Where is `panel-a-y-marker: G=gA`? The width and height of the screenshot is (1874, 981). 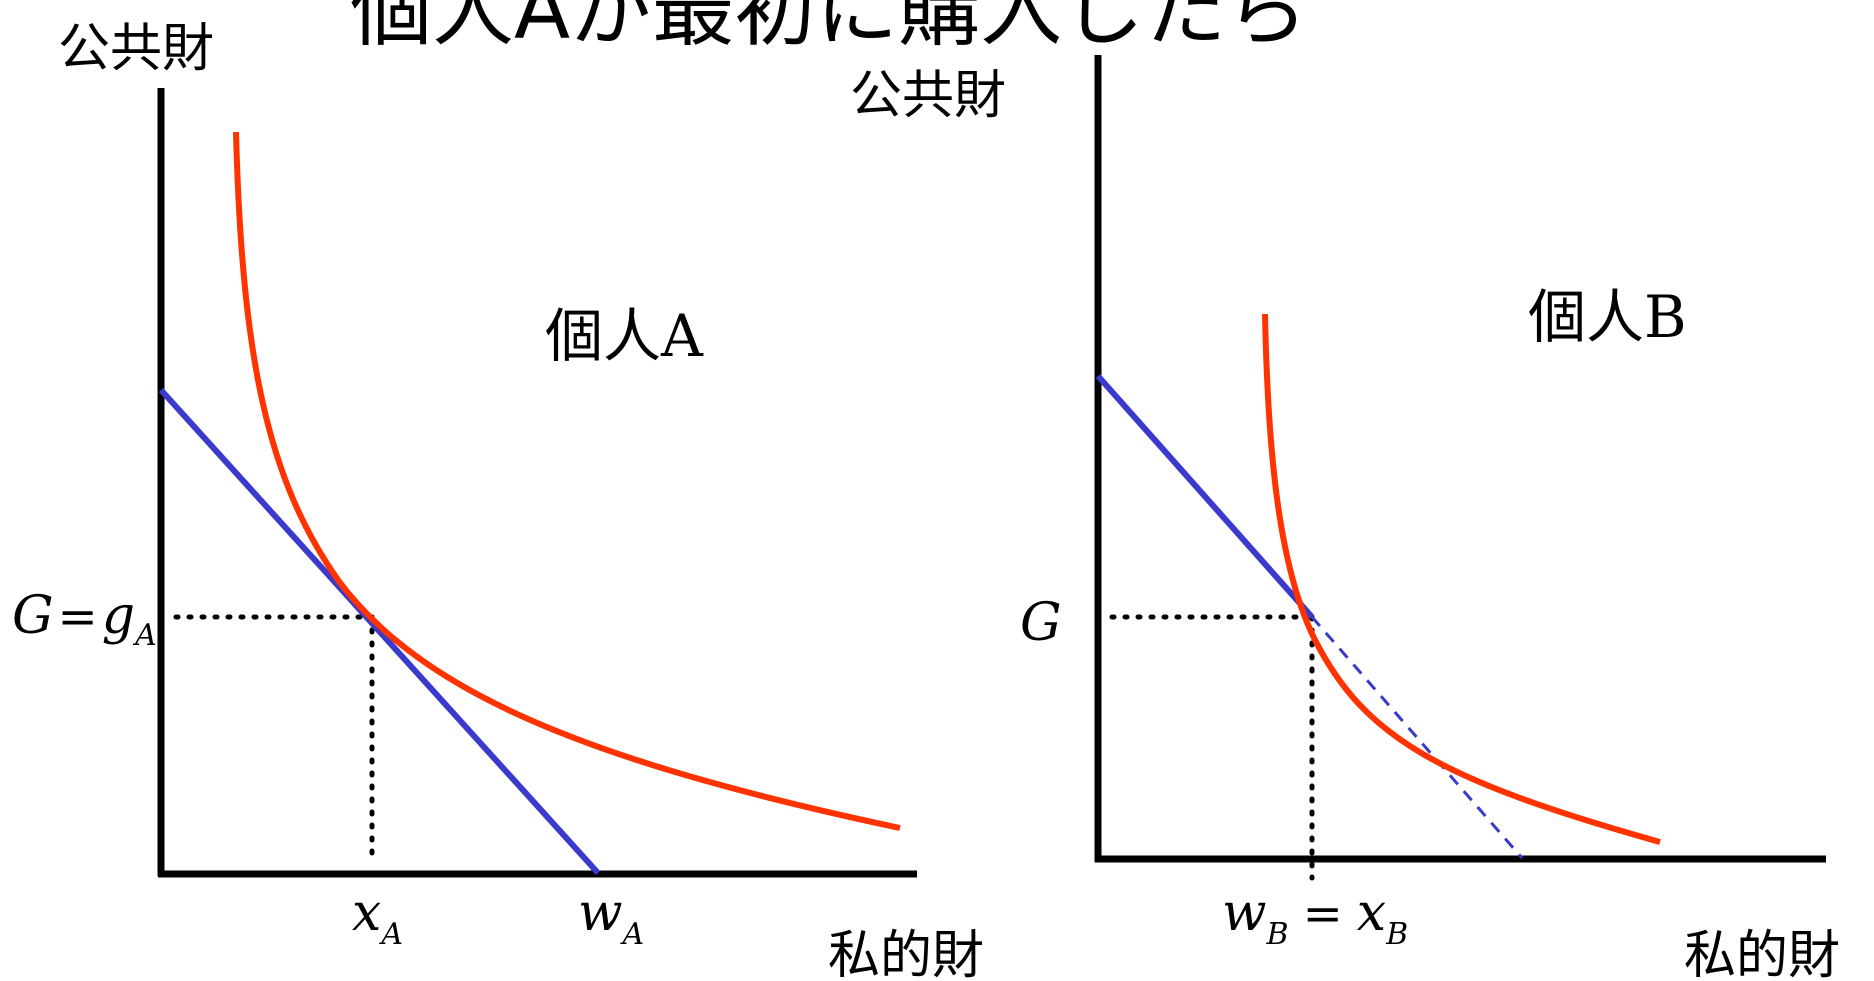 panel-a-y-marker: G=gA is located at coordinates (84, 619).